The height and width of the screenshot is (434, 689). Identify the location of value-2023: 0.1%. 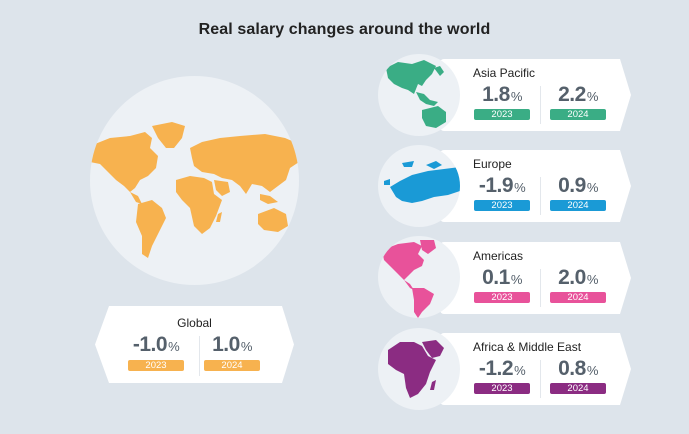
(502, 277).